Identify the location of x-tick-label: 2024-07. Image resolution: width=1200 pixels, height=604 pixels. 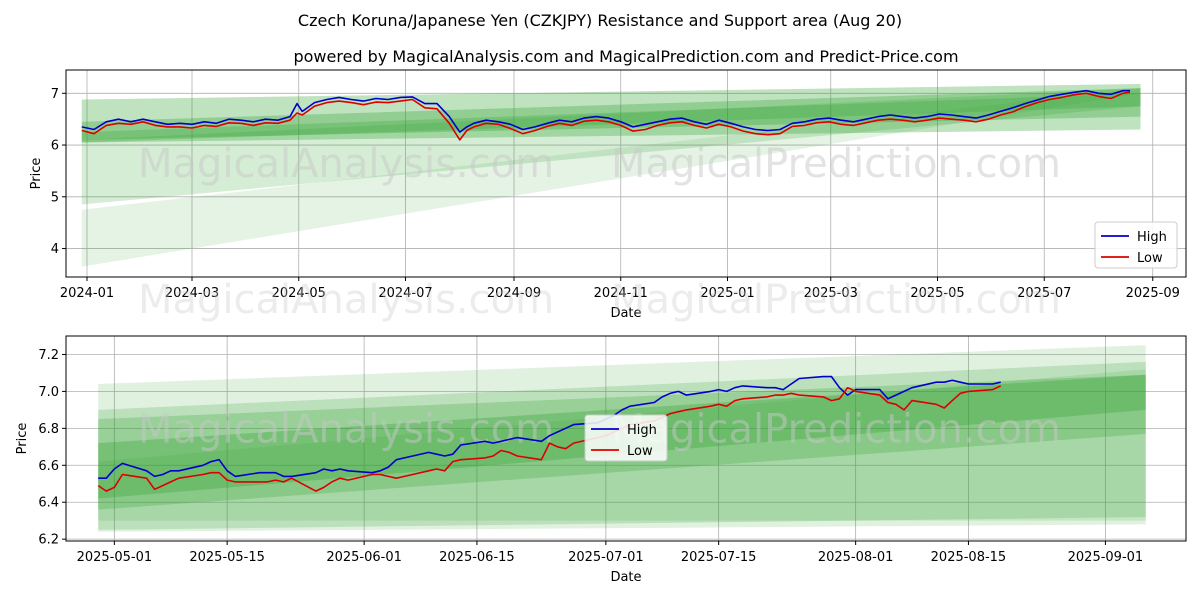
(405, 293).